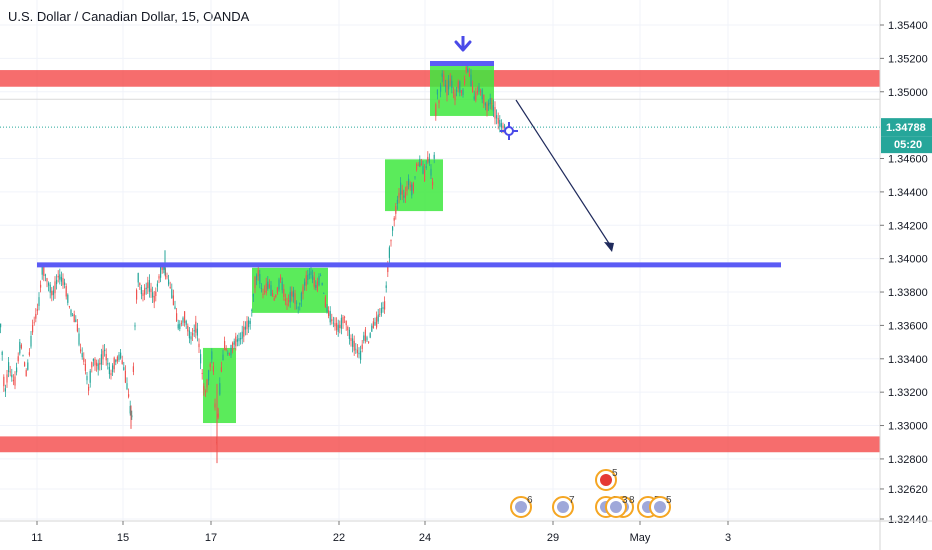  What do you see at coordinates (908, 460) in the screenshot?
I see `y-tick-label-12: 1.32800` at bounding box center [908, 460].